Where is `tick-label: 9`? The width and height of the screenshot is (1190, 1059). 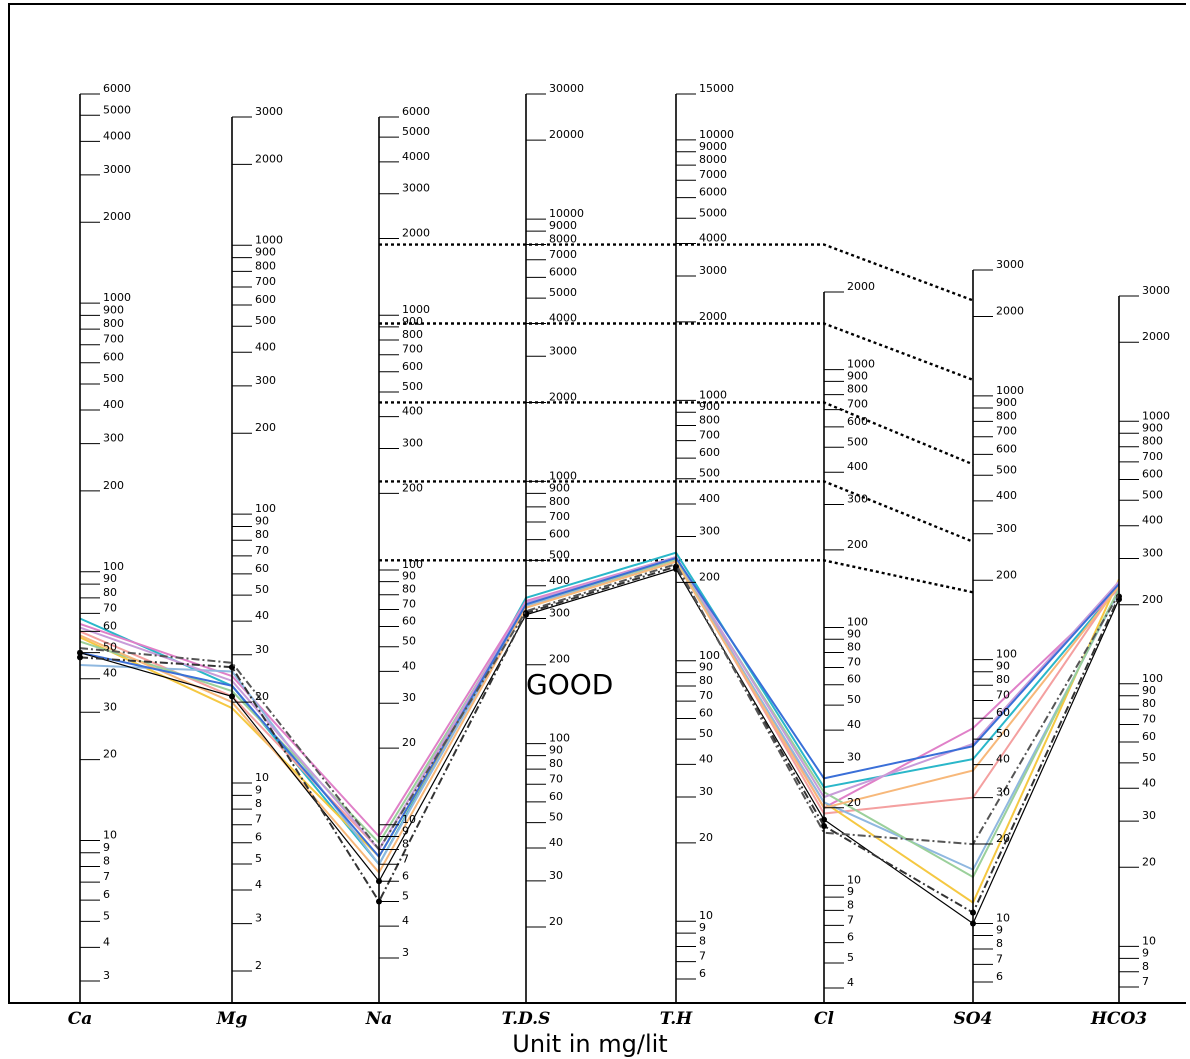 tick-label: 9 is located at coordinates (999, 930).